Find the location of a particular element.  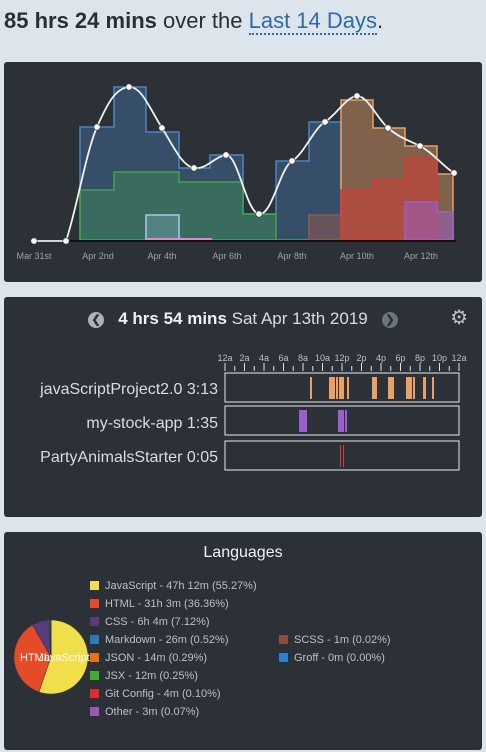

legend-label: JavaScript - 47h 12m (55.27%) is located at coordinates (181, 586).